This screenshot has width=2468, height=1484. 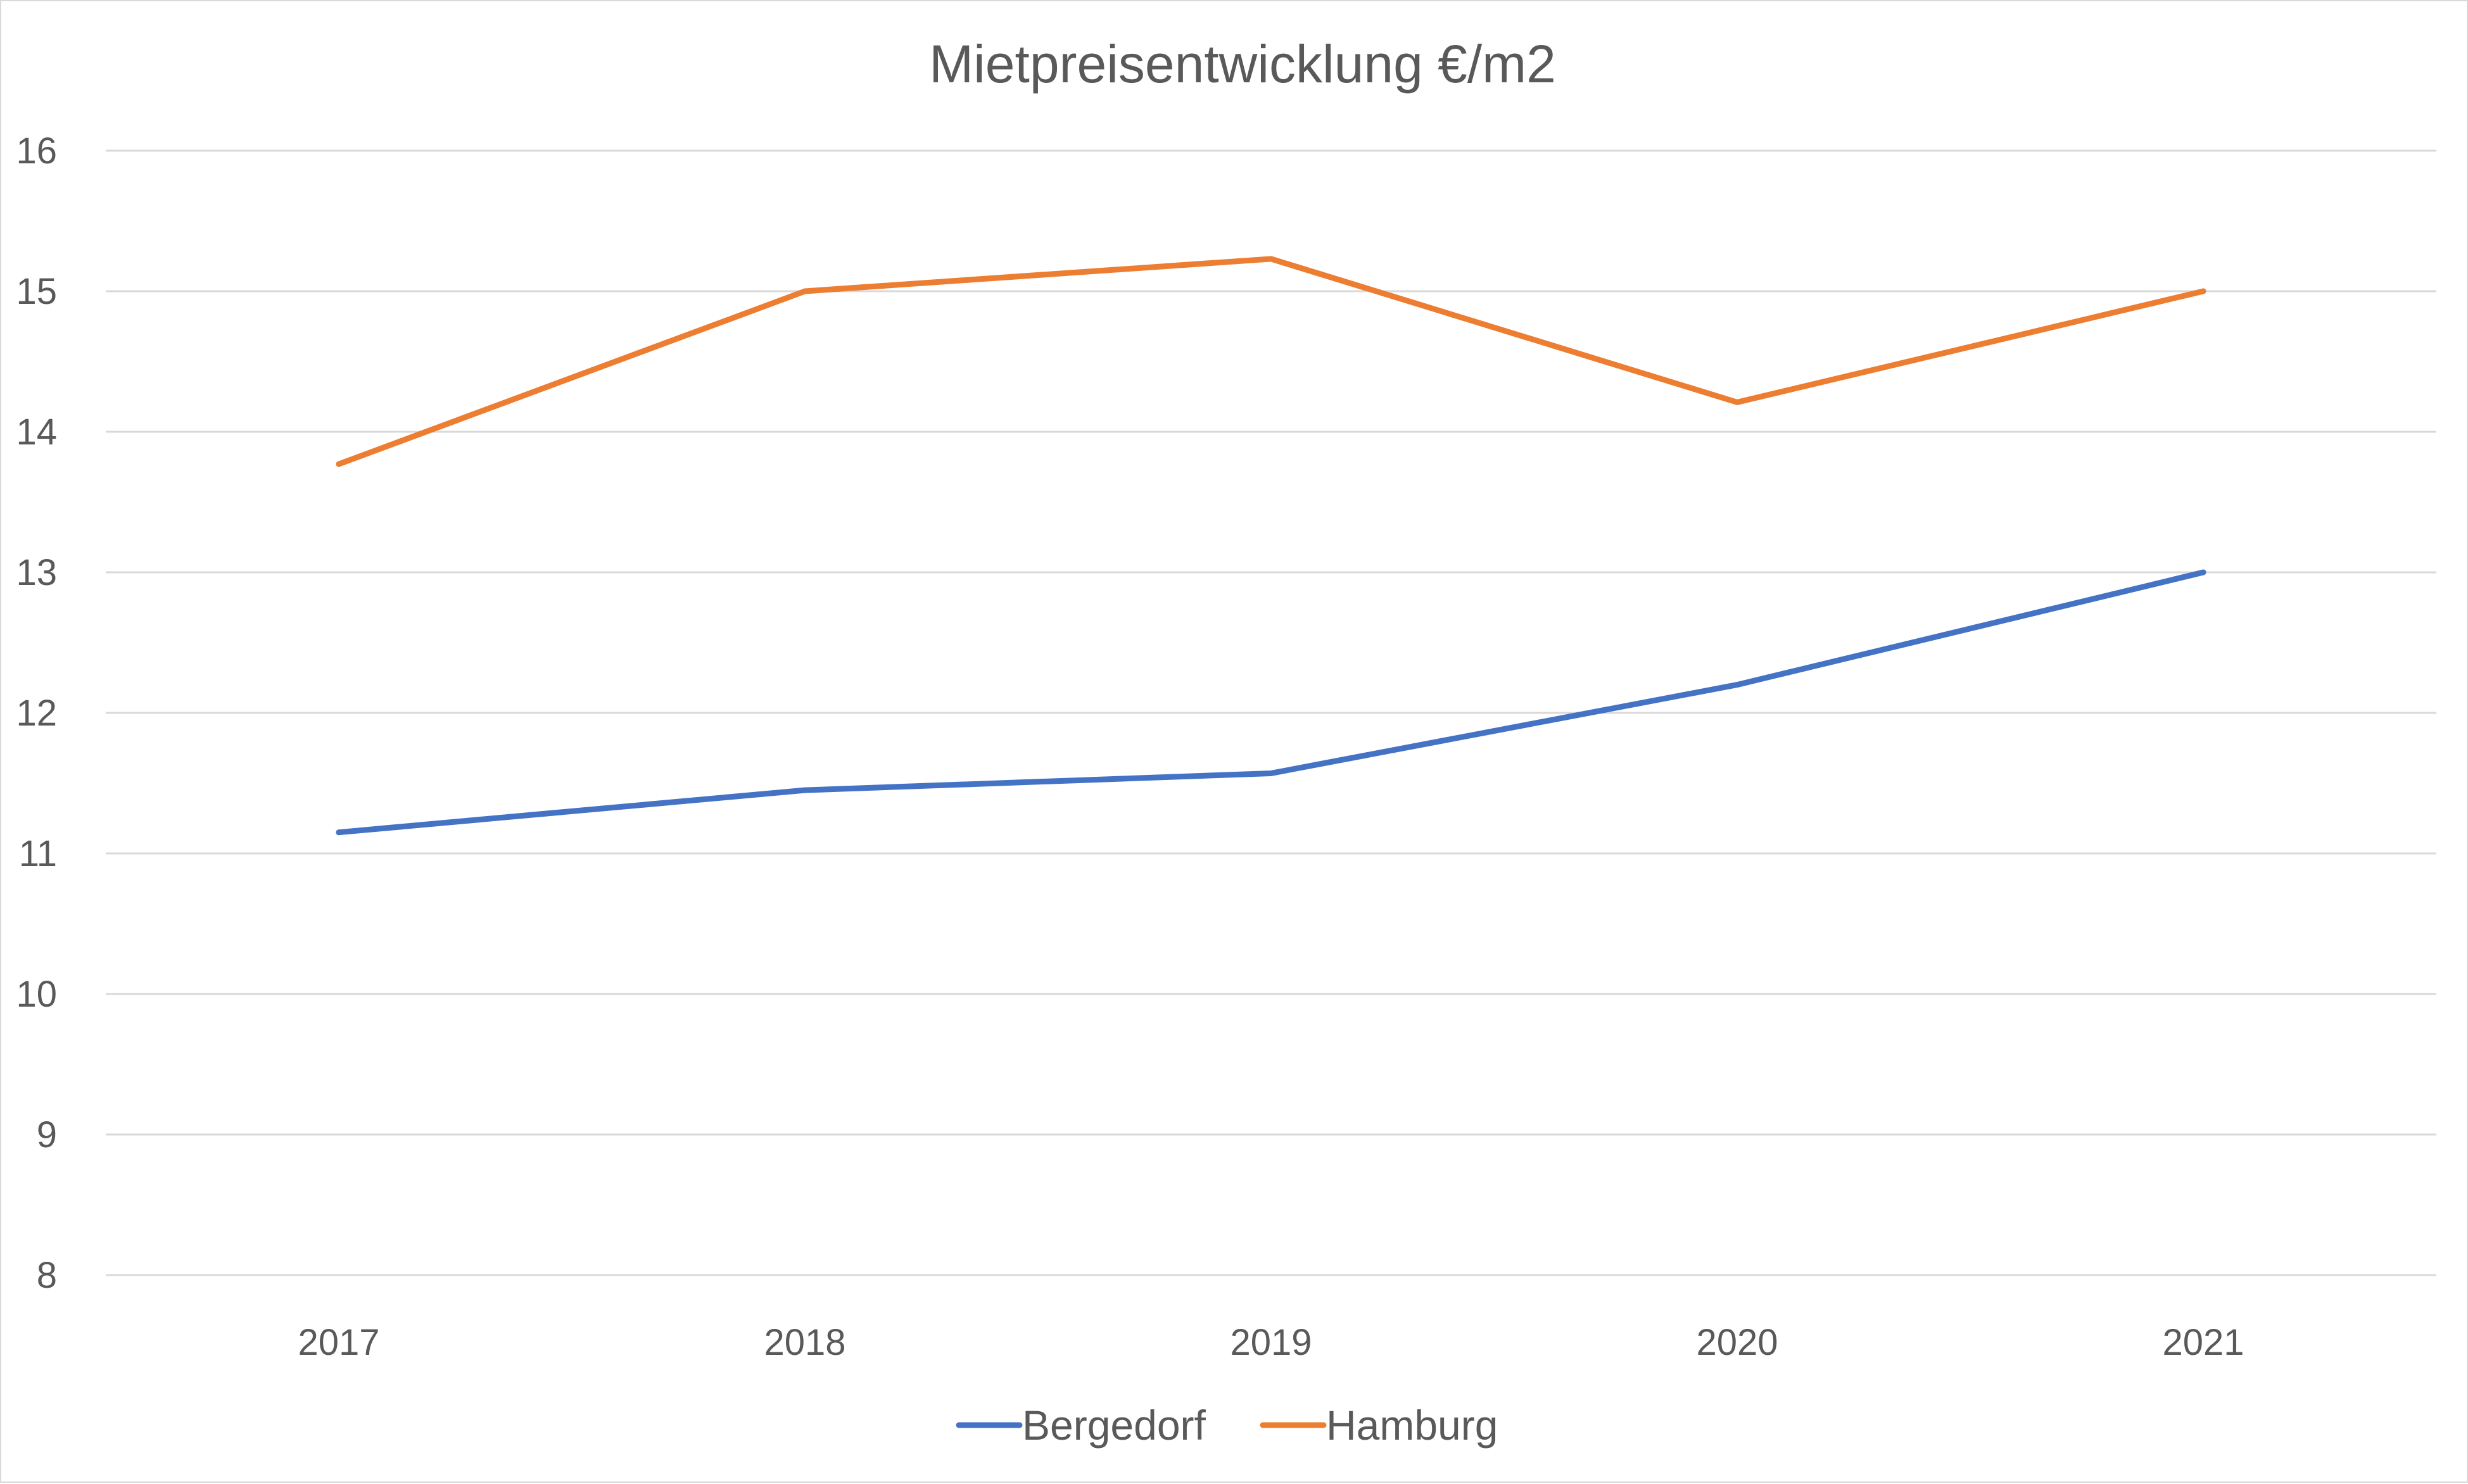 What do you see at coordinates (36, 994) in the screenshot?
I see `y-tick-label: 10` at bounding box center [36, 994].